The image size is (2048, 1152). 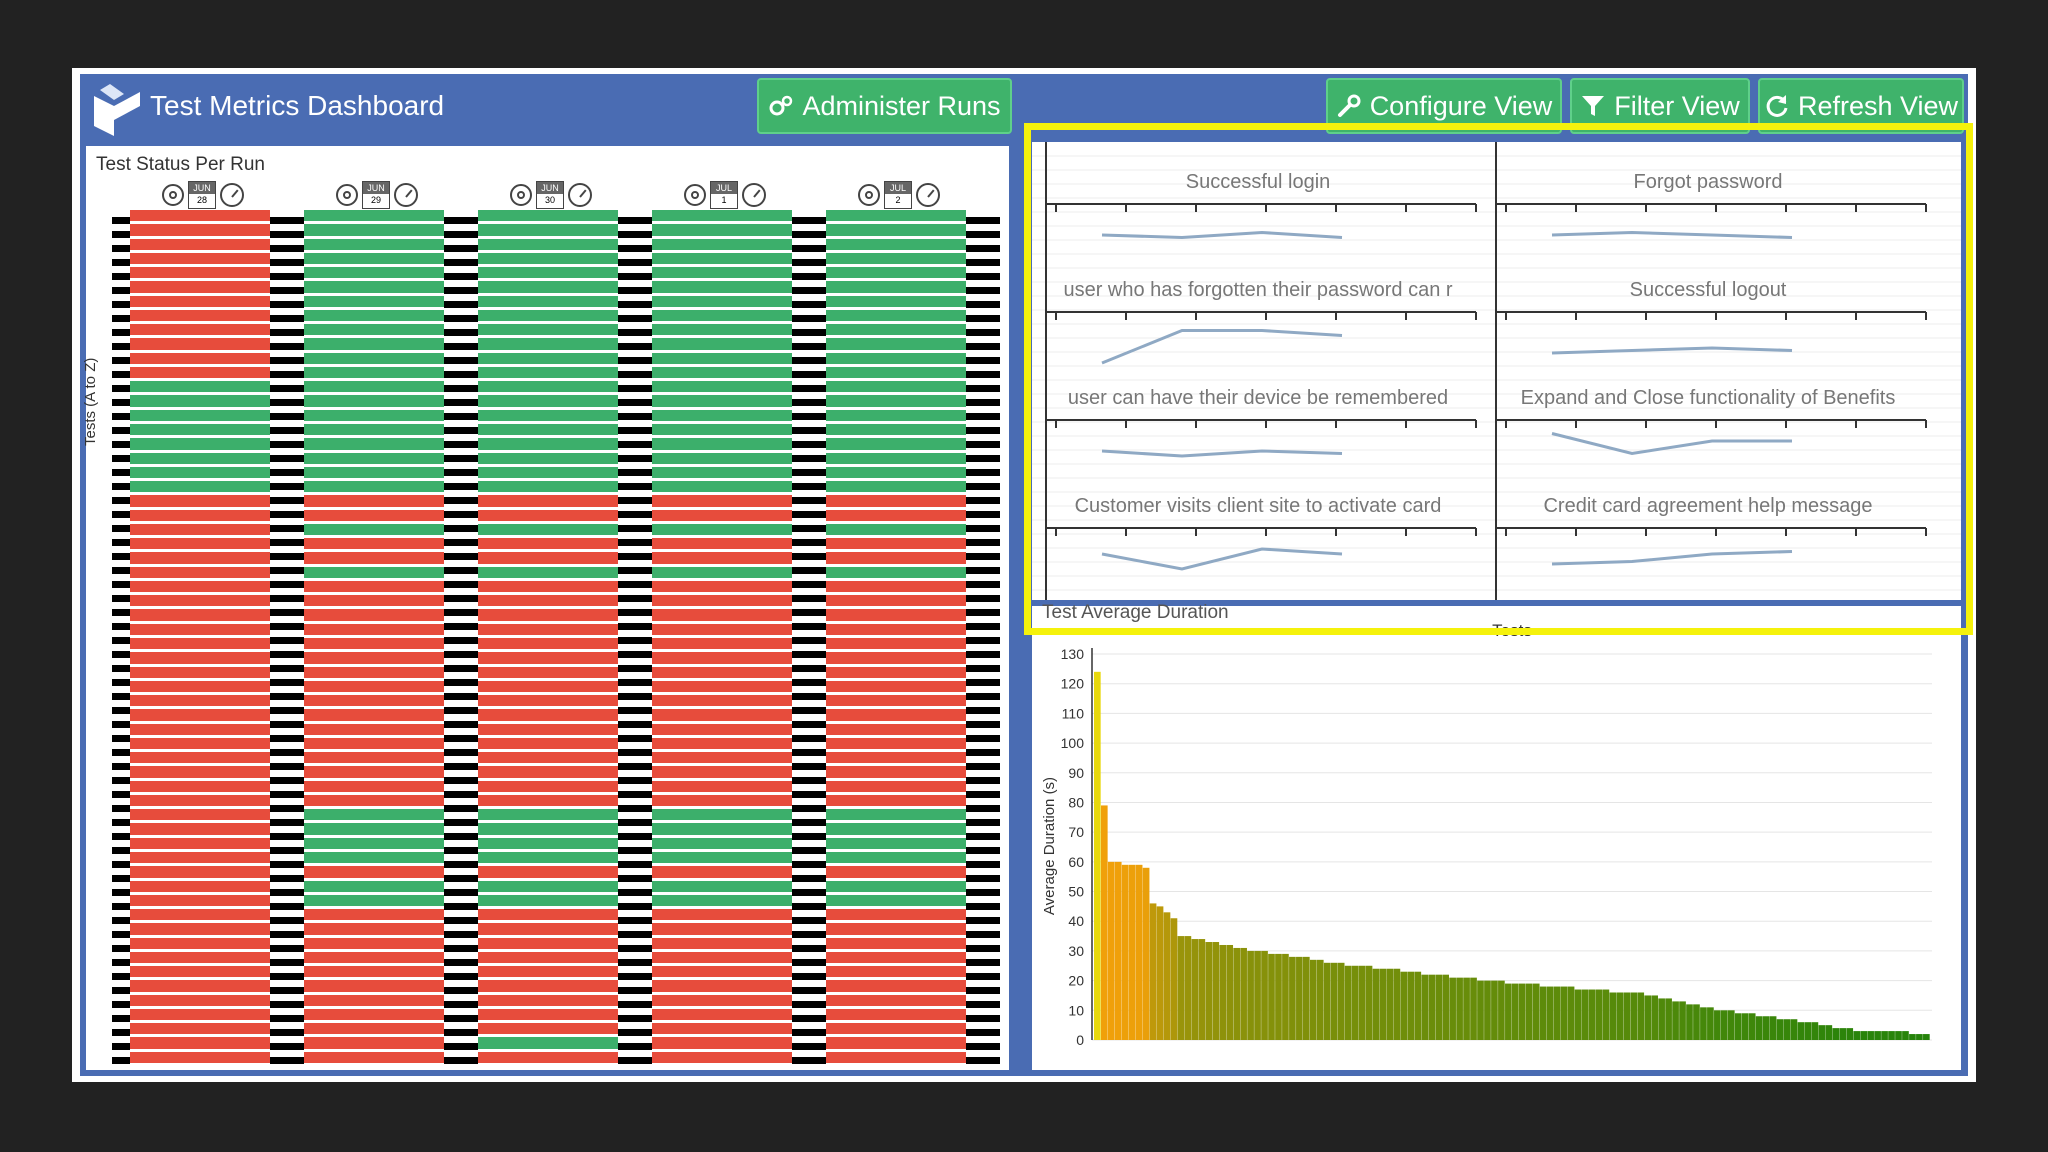 What do you see at coordinates (203, 195) in the screenshot?
I see `run-header: JUN 28` at bounding box center [203, 195].